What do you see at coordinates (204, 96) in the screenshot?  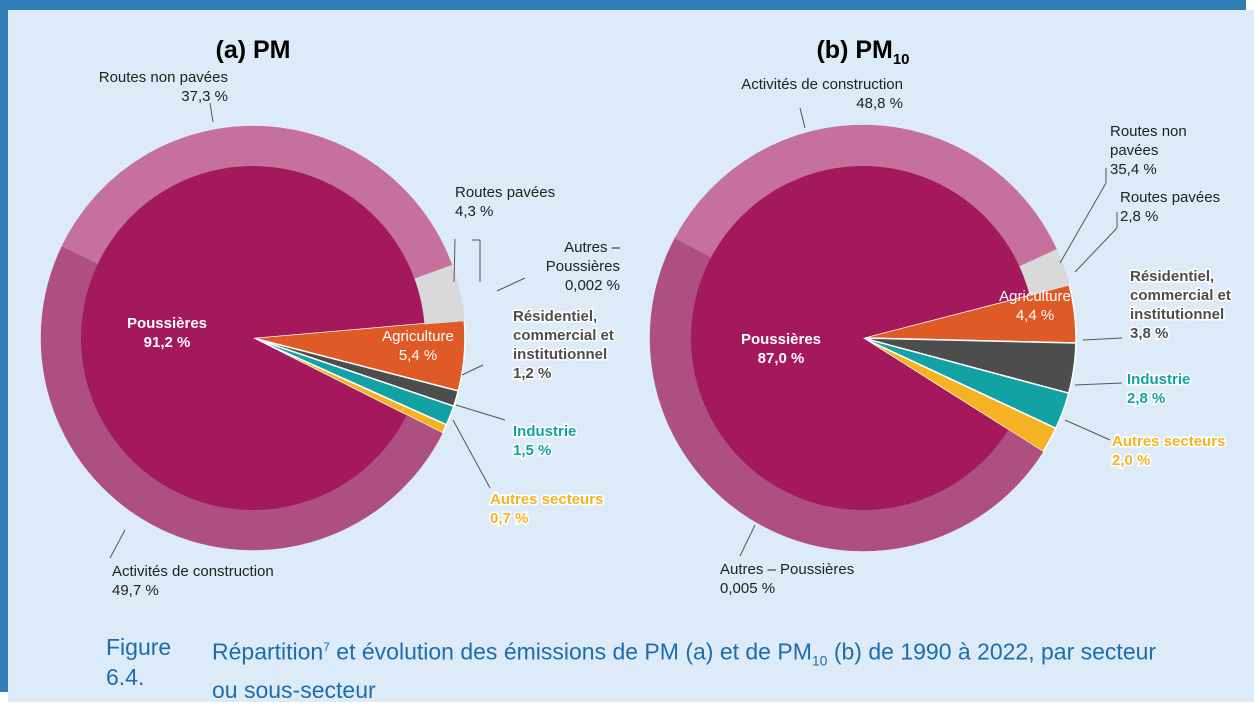 I see `label-value: 37,3 %` at bounding box center [204, 96].